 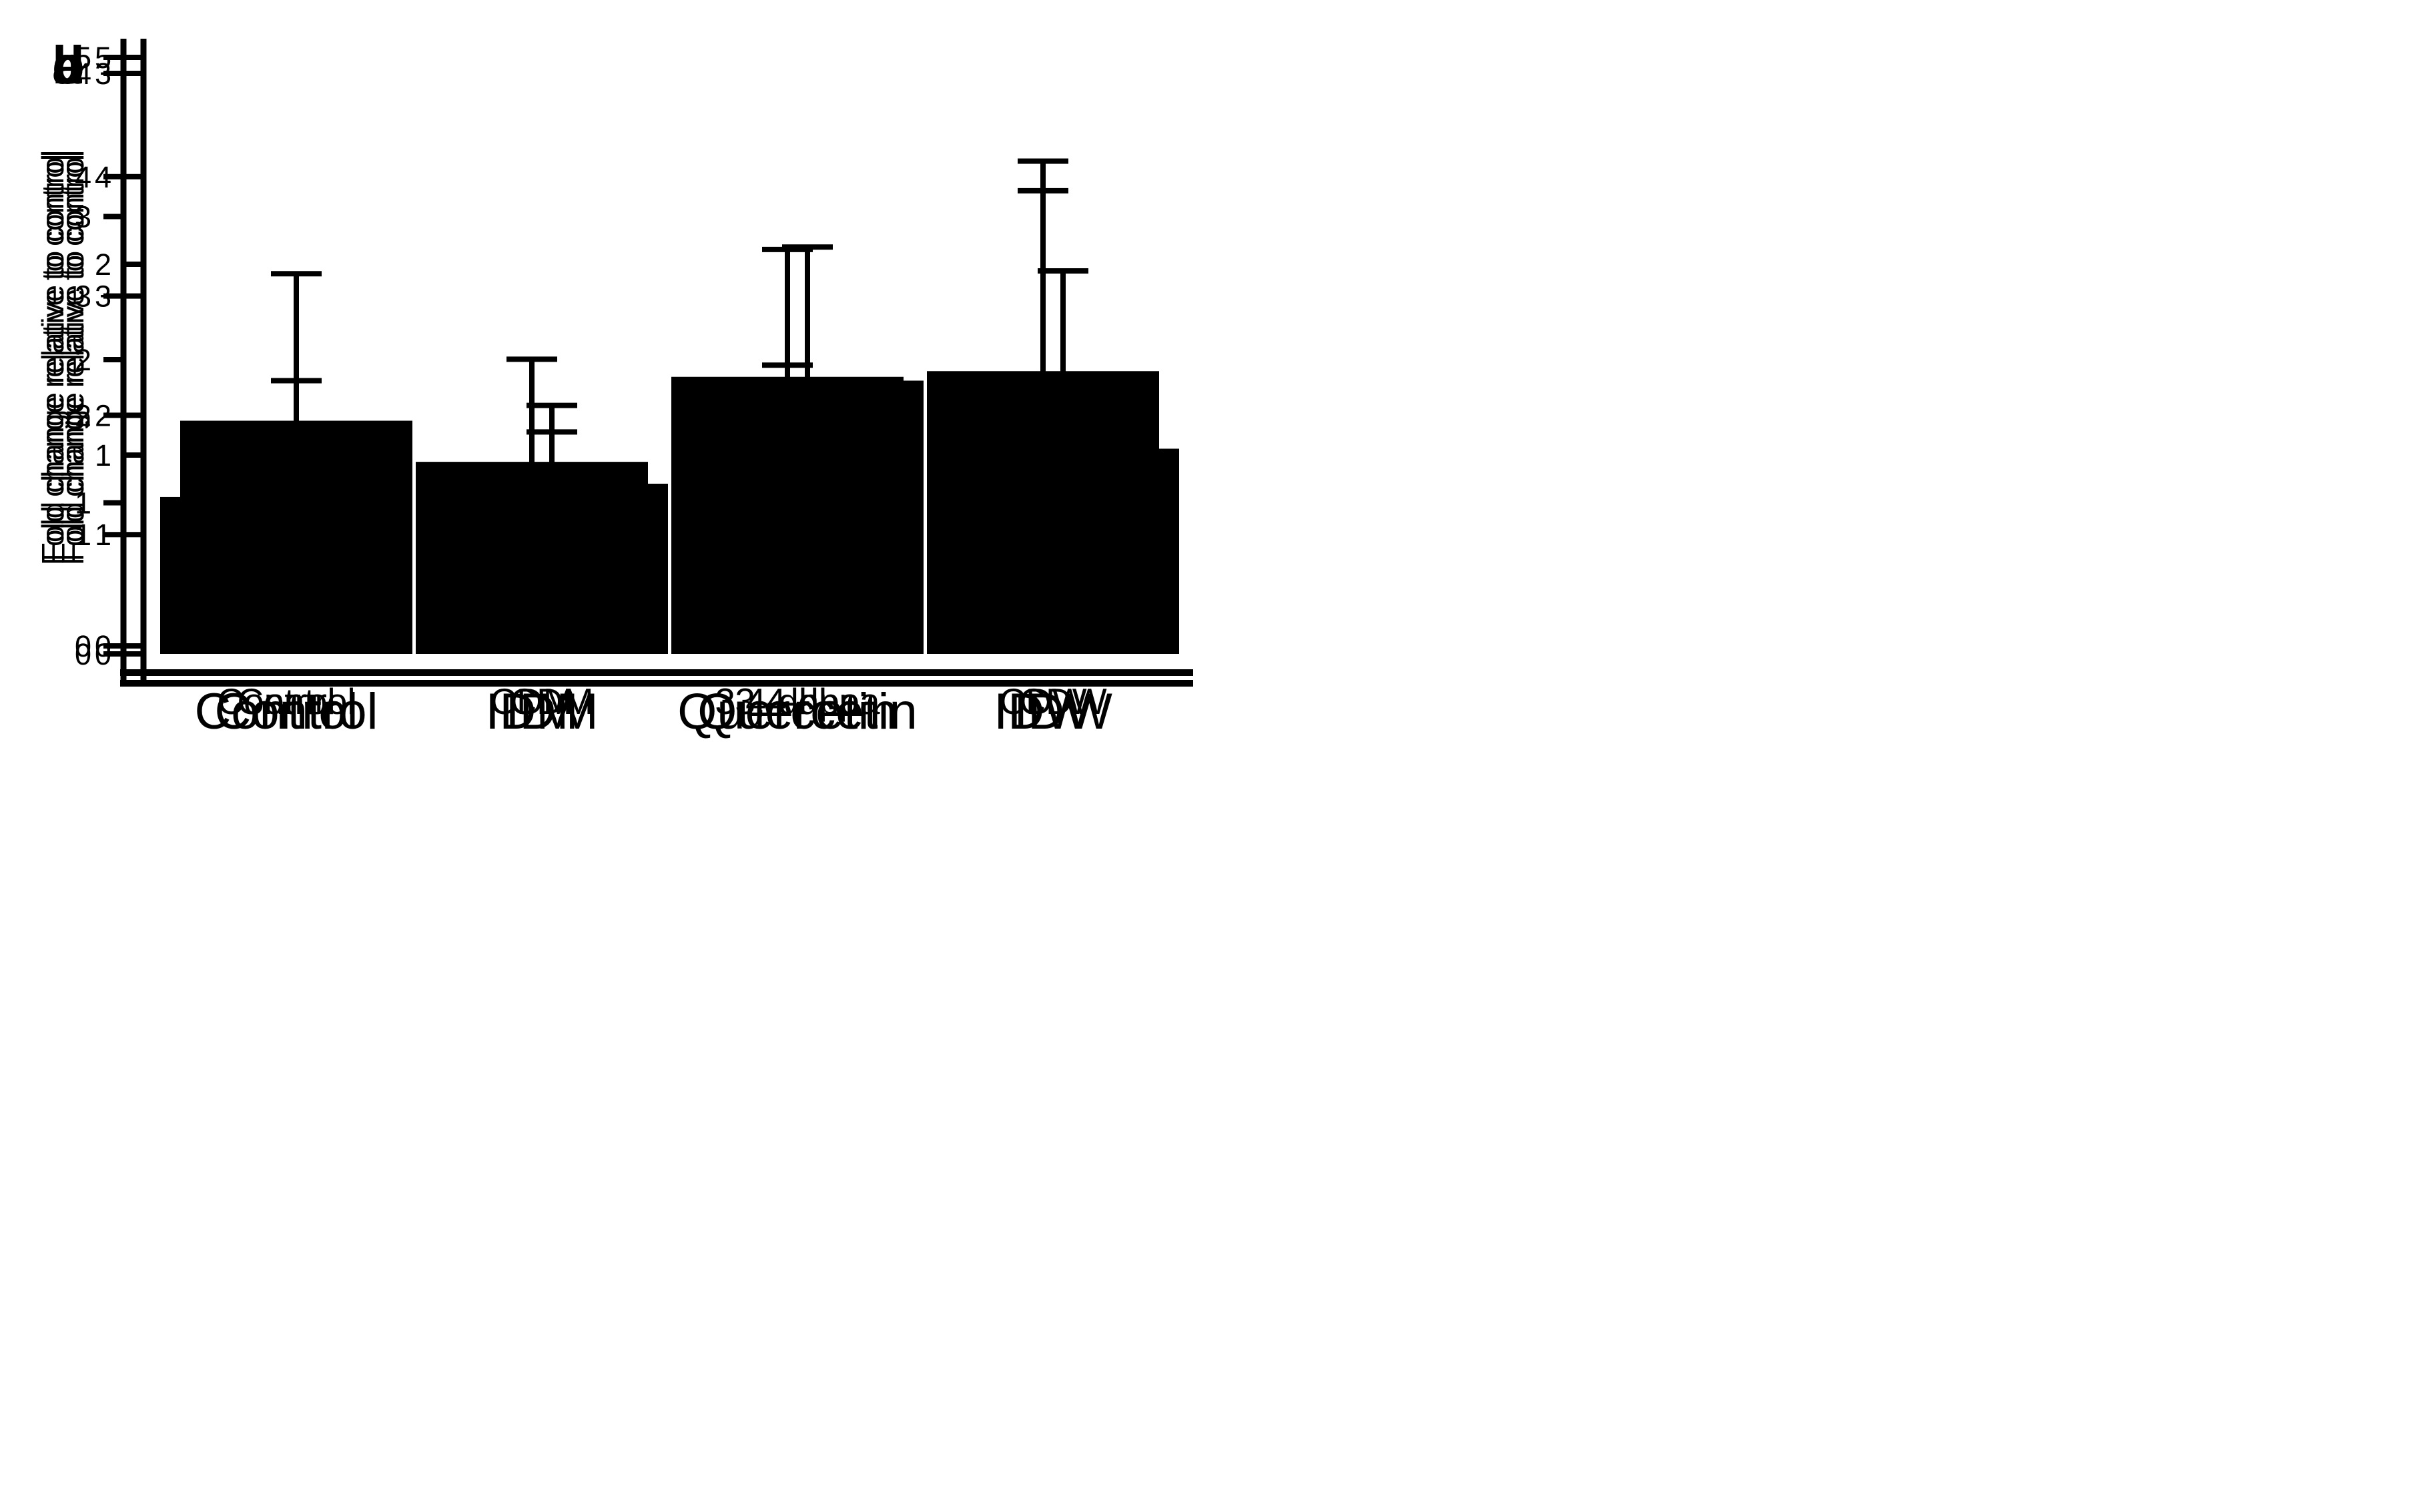 I want to click on panel-letter-c: c, so click(x=67, y=65).